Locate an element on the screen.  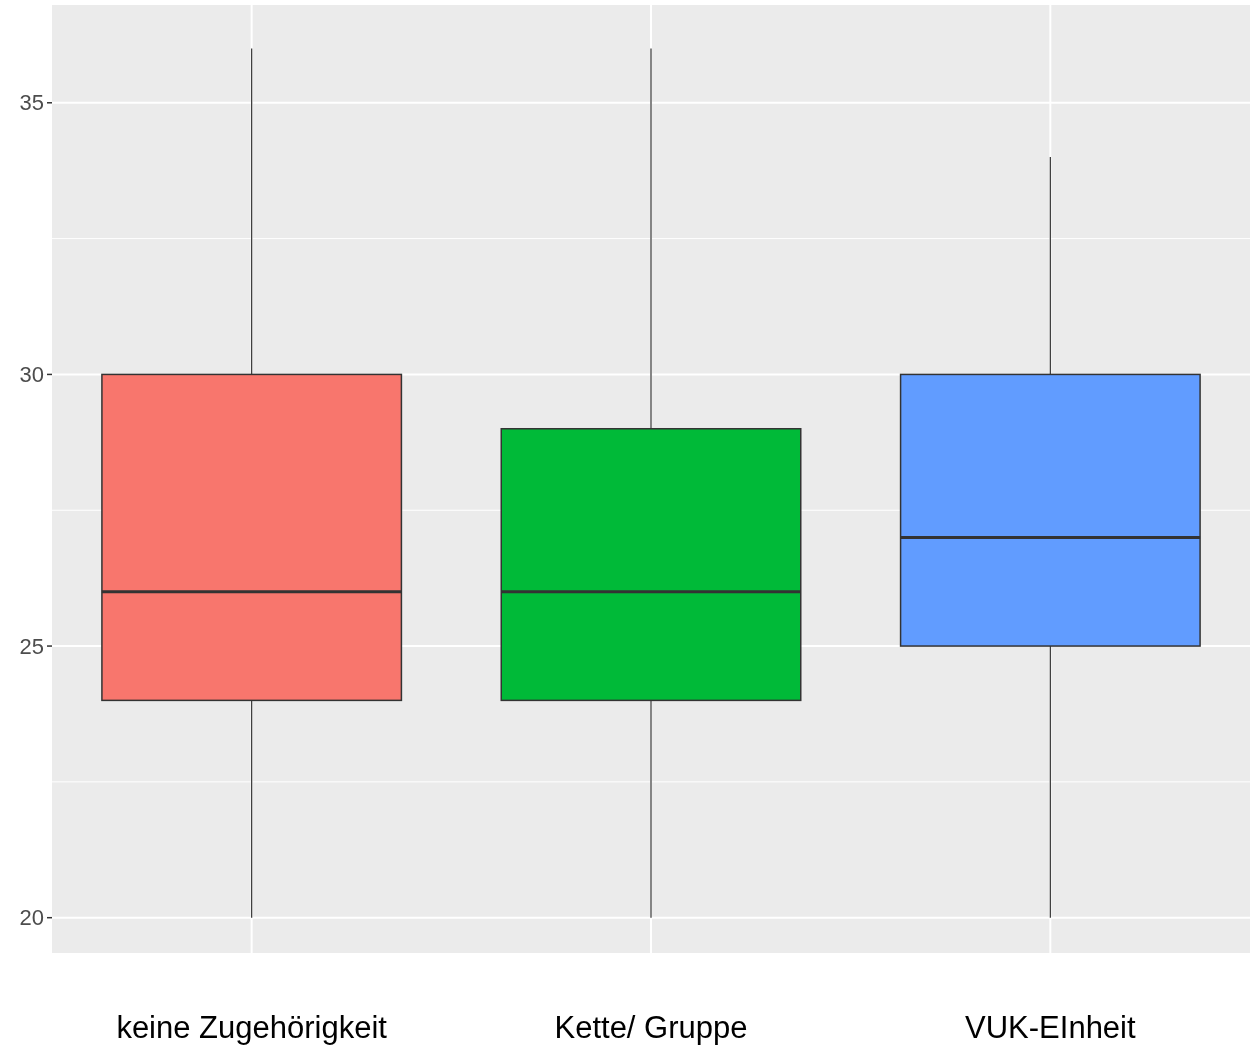
y-tick-label: 20 is located at coordinates (31, 918).